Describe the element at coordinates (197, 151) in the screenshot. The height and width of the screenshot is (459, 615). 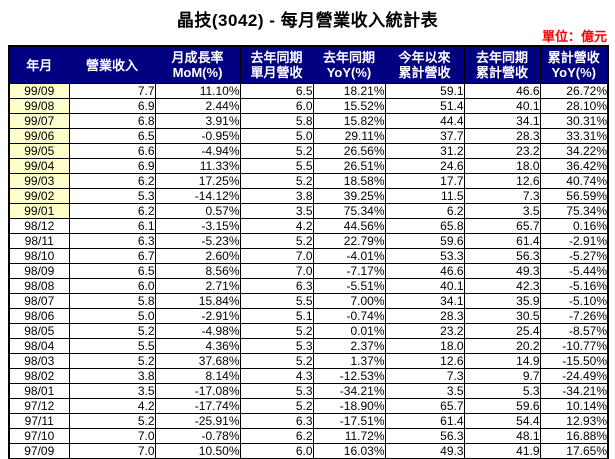
I see `value-cell: -4.94%` at that location.